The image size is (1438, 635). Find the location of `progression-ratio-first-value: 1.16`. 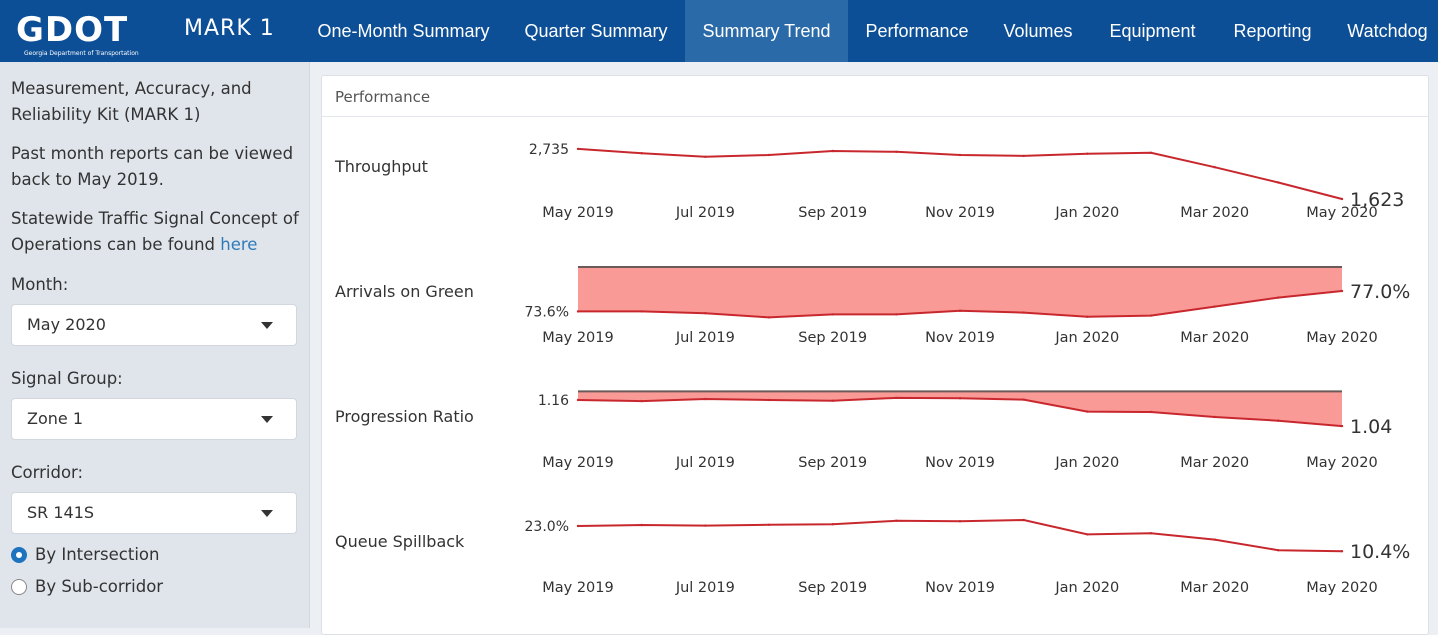

progression-ratio-first-value: 1.16 is located at coordinates (553, 401).